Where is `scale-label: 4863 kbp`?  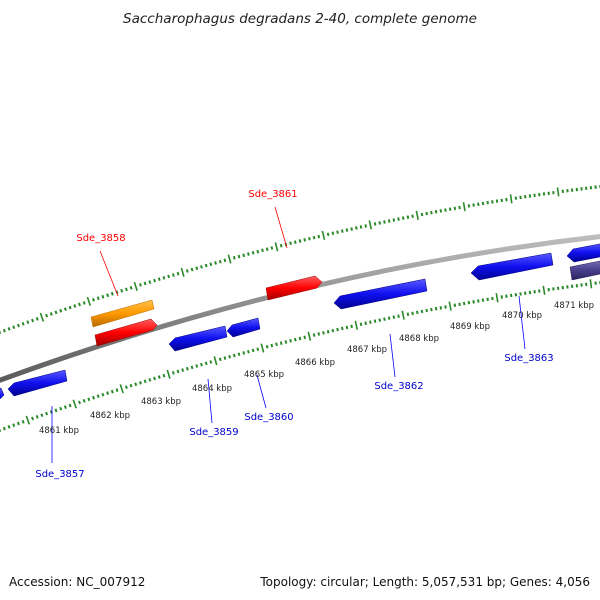
scale-label: 4863 kbp is located at coordinates (161, 402).